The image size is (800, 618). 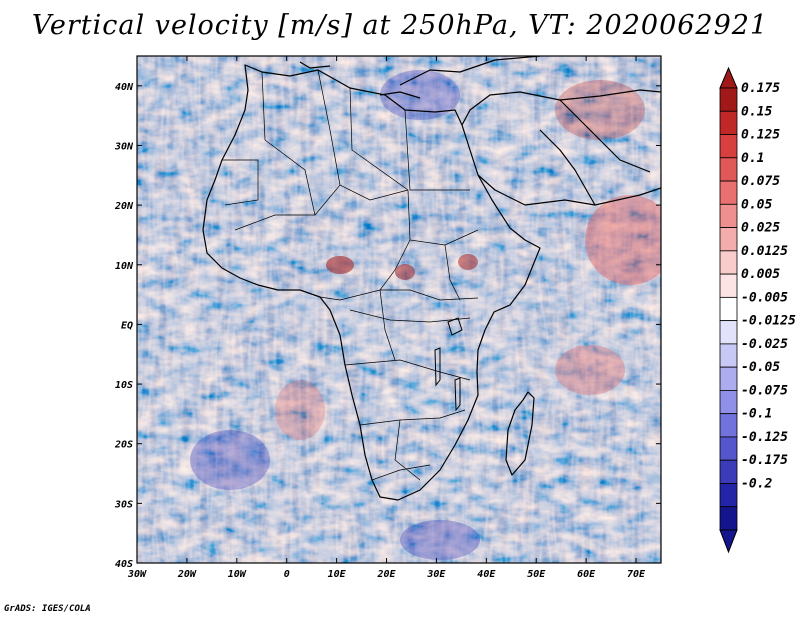 What do you see at coordinates (728, 541) in the screenshot?
I see `colorbar-arrow-bottom` at bounding box center [728, 541].